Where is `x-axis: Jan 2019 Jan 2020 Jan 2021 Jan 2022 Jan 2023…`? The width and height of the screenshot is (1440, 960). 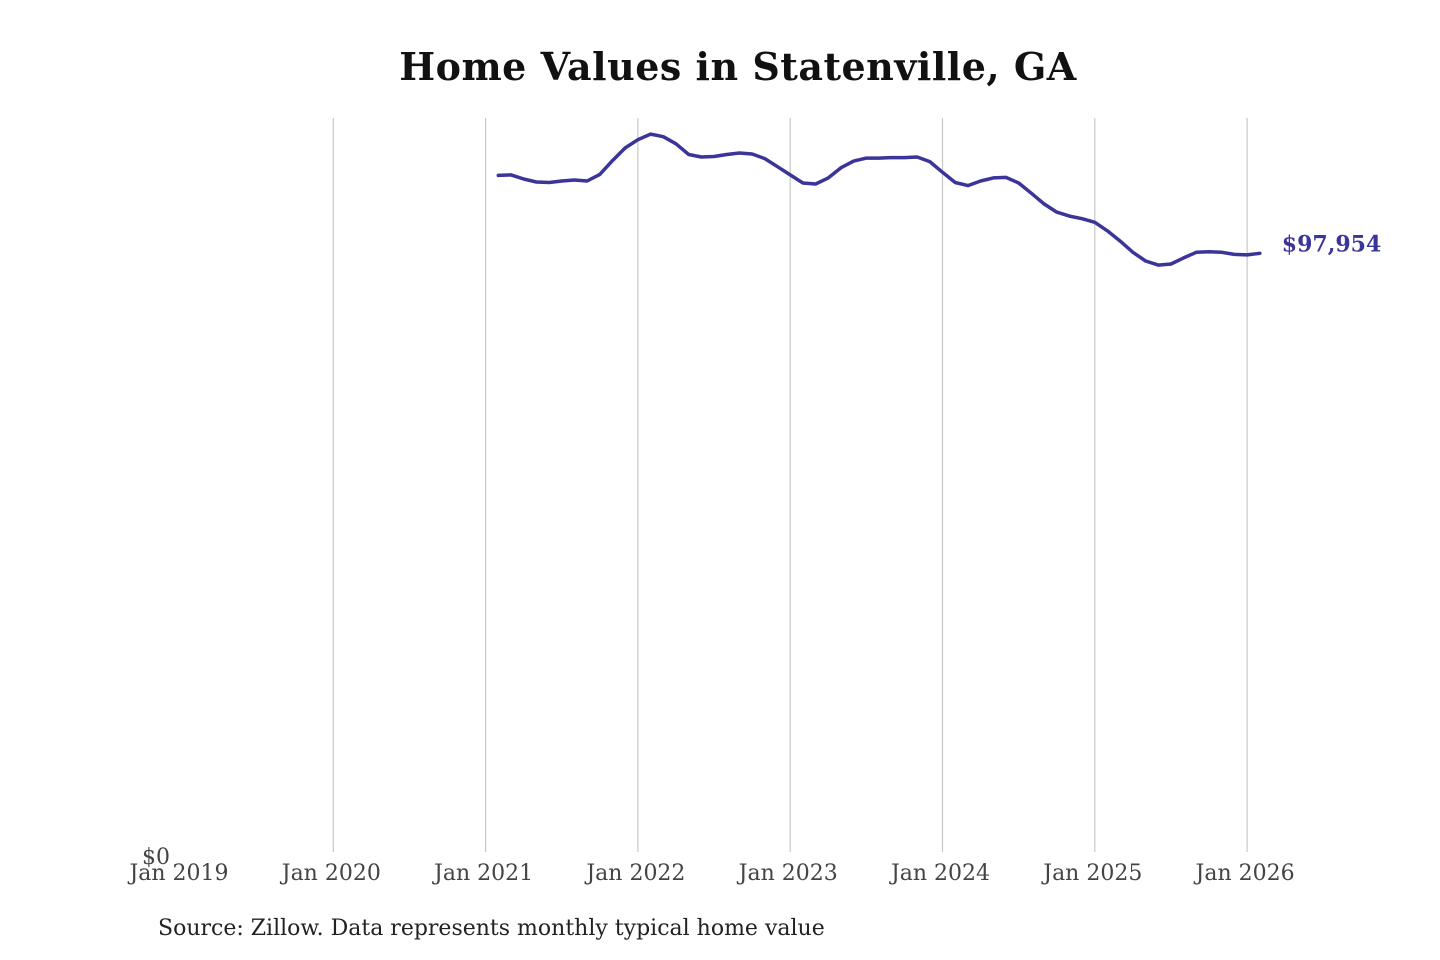 x-axis: Jan 2019 Jan 2020 Jan 2021 Jan 2022 Jan 2023… is located at coordinates (710, 873).